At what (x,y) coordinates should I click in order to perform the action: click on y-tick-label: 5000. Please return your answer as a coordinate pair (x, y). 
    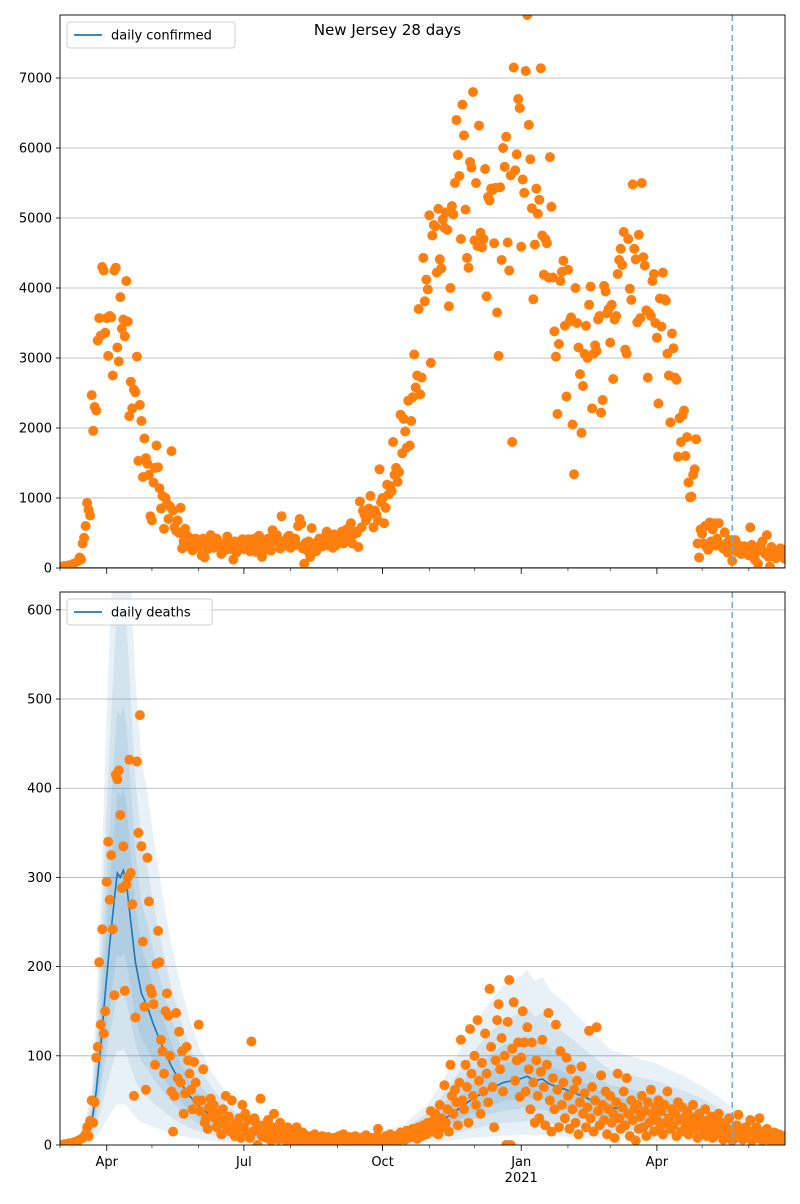
    Looking at the image, I should click on (35, 219).